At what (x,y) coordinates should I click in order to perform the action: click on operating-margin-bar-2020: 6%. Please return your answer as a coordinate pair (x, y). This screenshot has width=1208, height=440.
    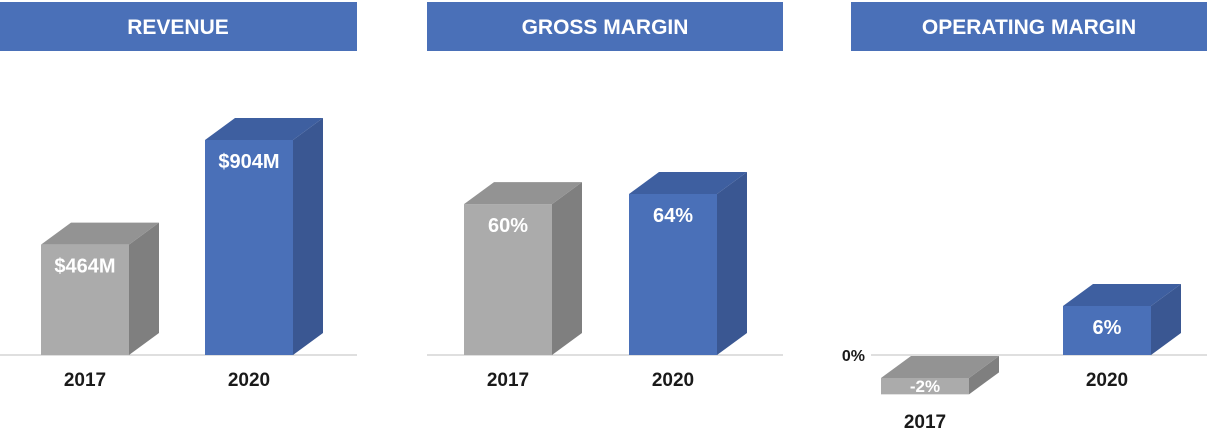
    Looking at the image, I should click on (1122, 319).